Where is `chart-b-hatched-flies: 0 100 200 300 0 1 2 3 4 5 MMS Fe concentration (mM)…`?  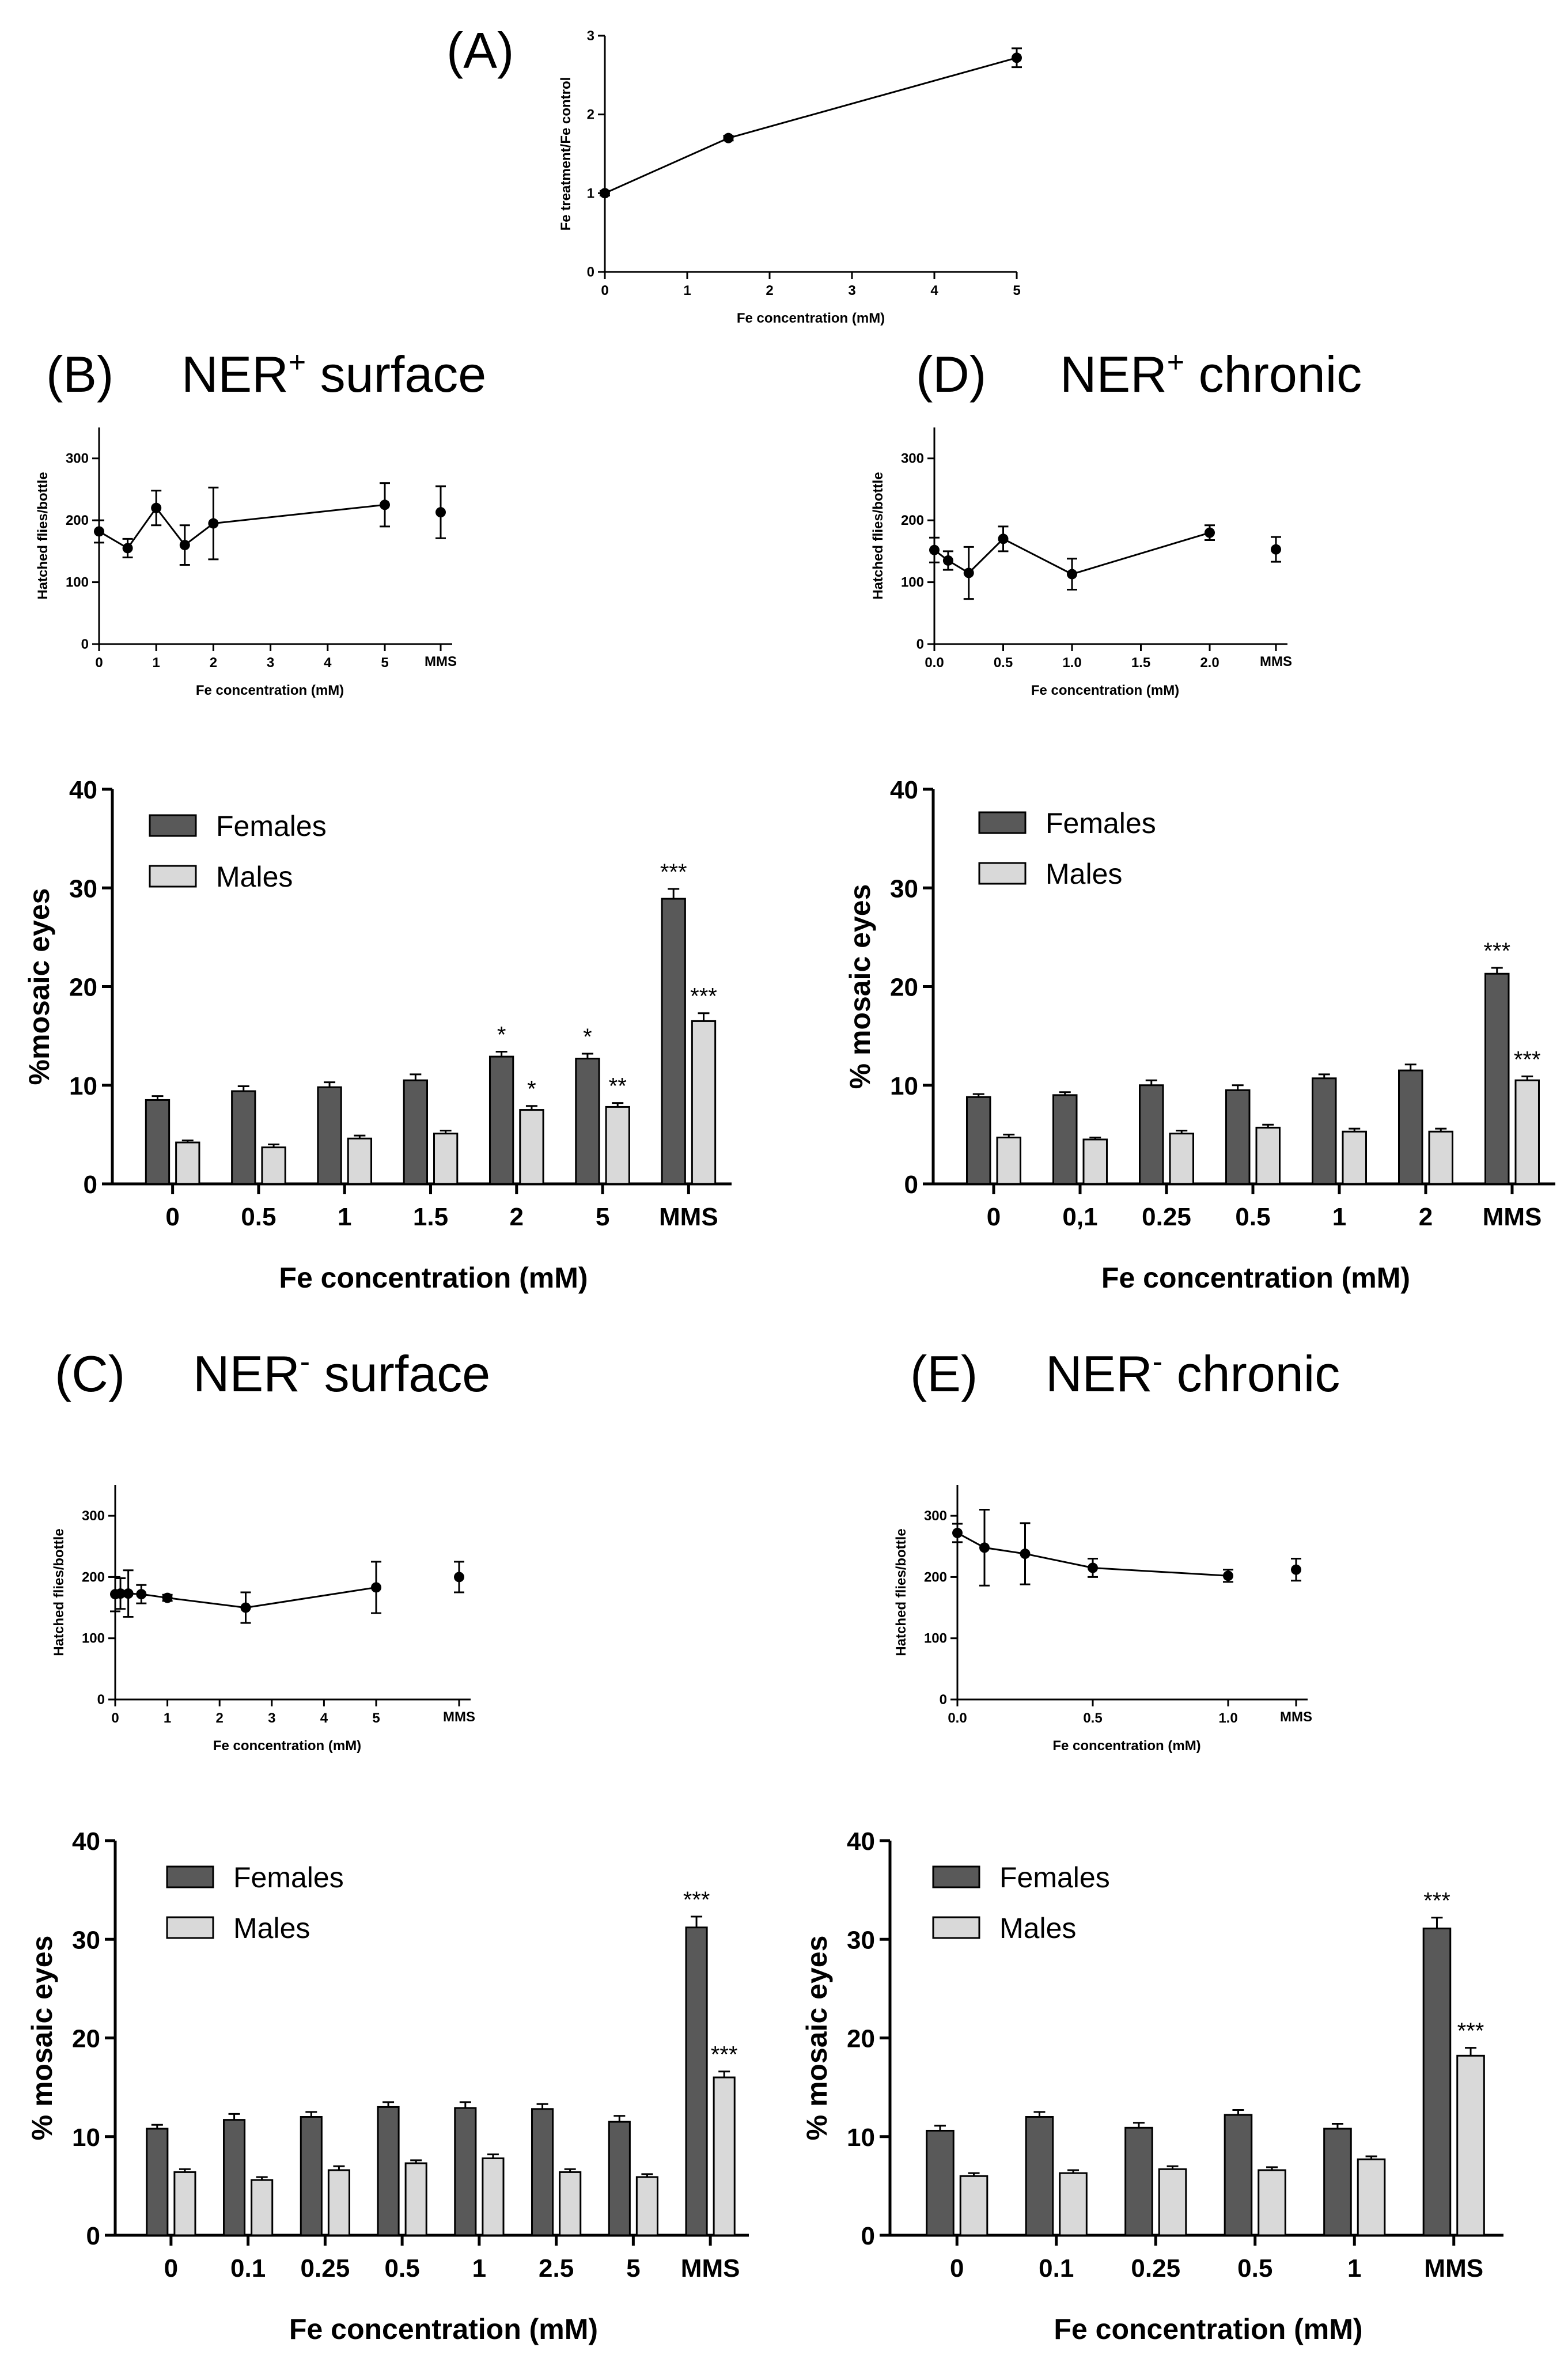
chart-b-hatched-flies: 0 100 200 300 0 1 2 3 4 5 MMS Fe concentration (mM)… is located at coordinates (246, 562).